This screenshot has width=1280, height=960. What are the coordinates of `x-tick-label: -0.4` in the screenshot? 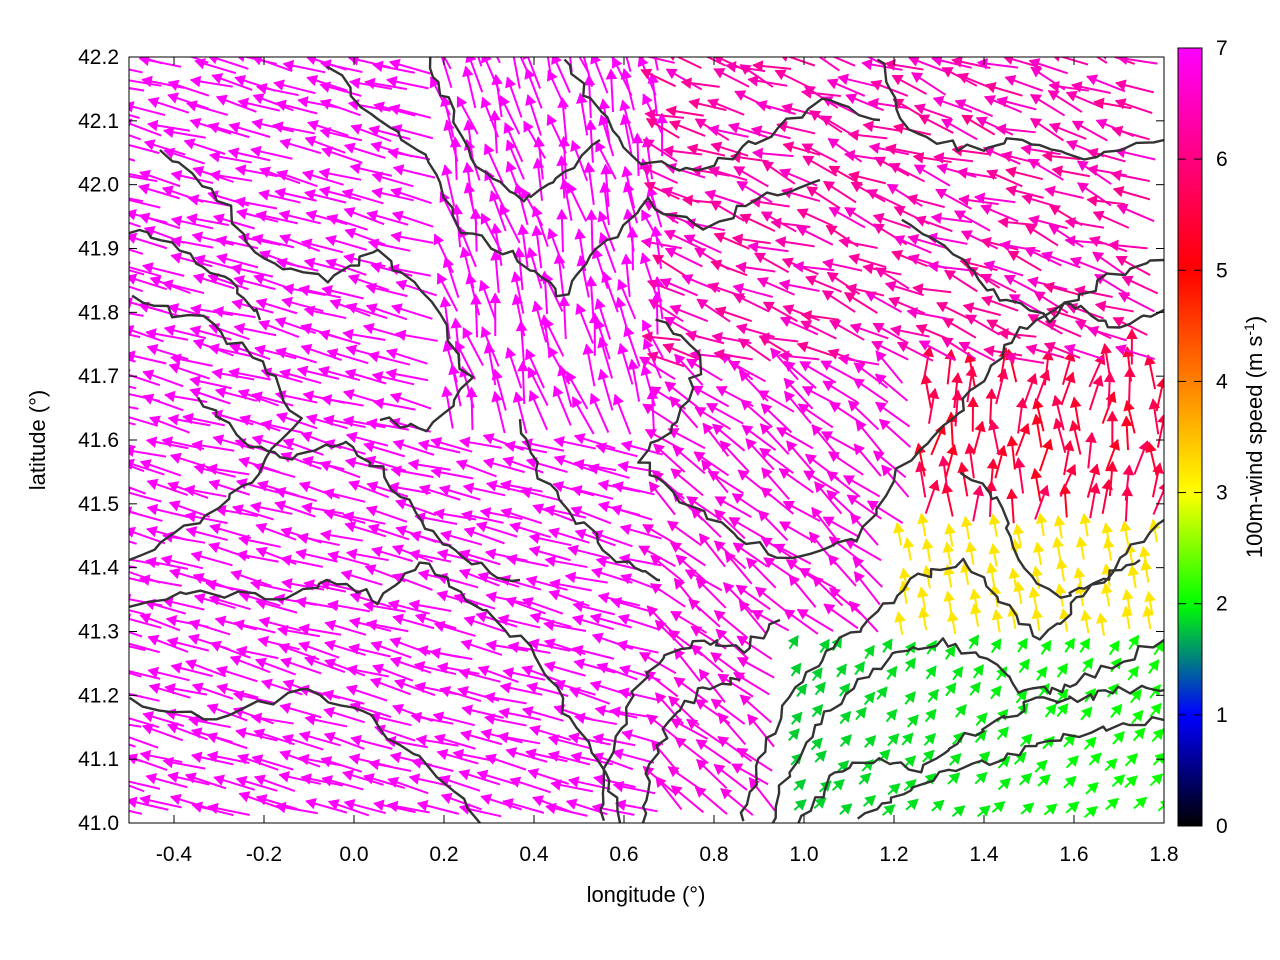 It's located at (174, 854).